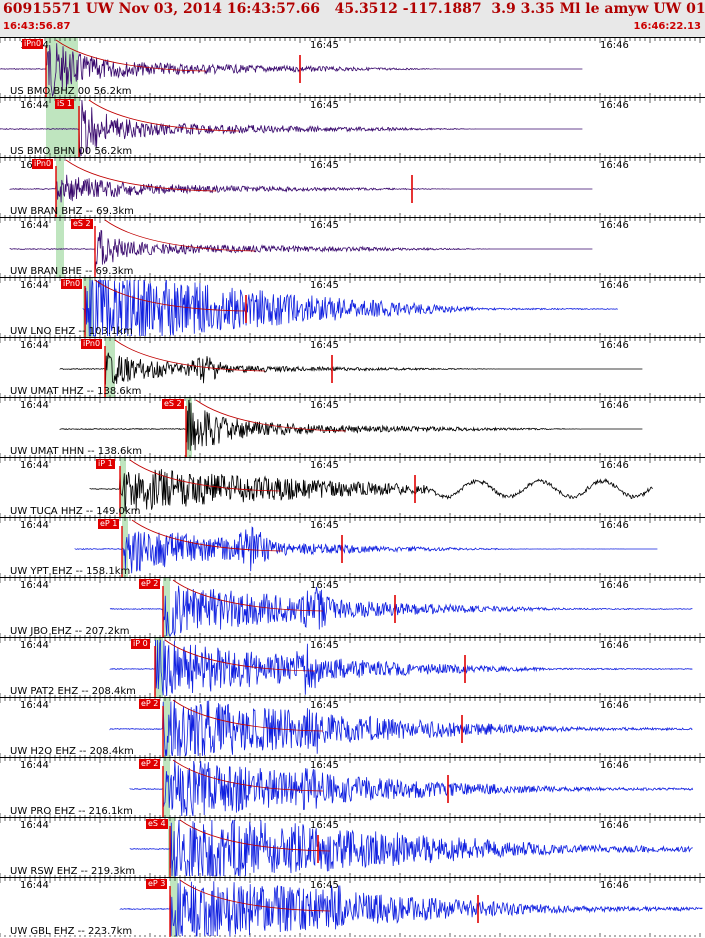 This screenshot has width=705, height=938. What do you see at coordinates (109, 524) in the screenshot?
I see `pick-tag: eP 1` at bounding box center [109, 524].